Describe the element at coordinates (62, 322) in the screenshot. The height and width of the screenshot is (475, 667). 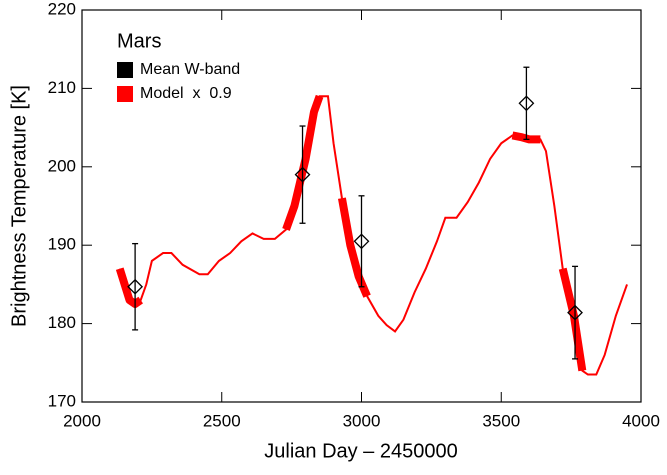
I see `y-tick-label: 180` at that location.